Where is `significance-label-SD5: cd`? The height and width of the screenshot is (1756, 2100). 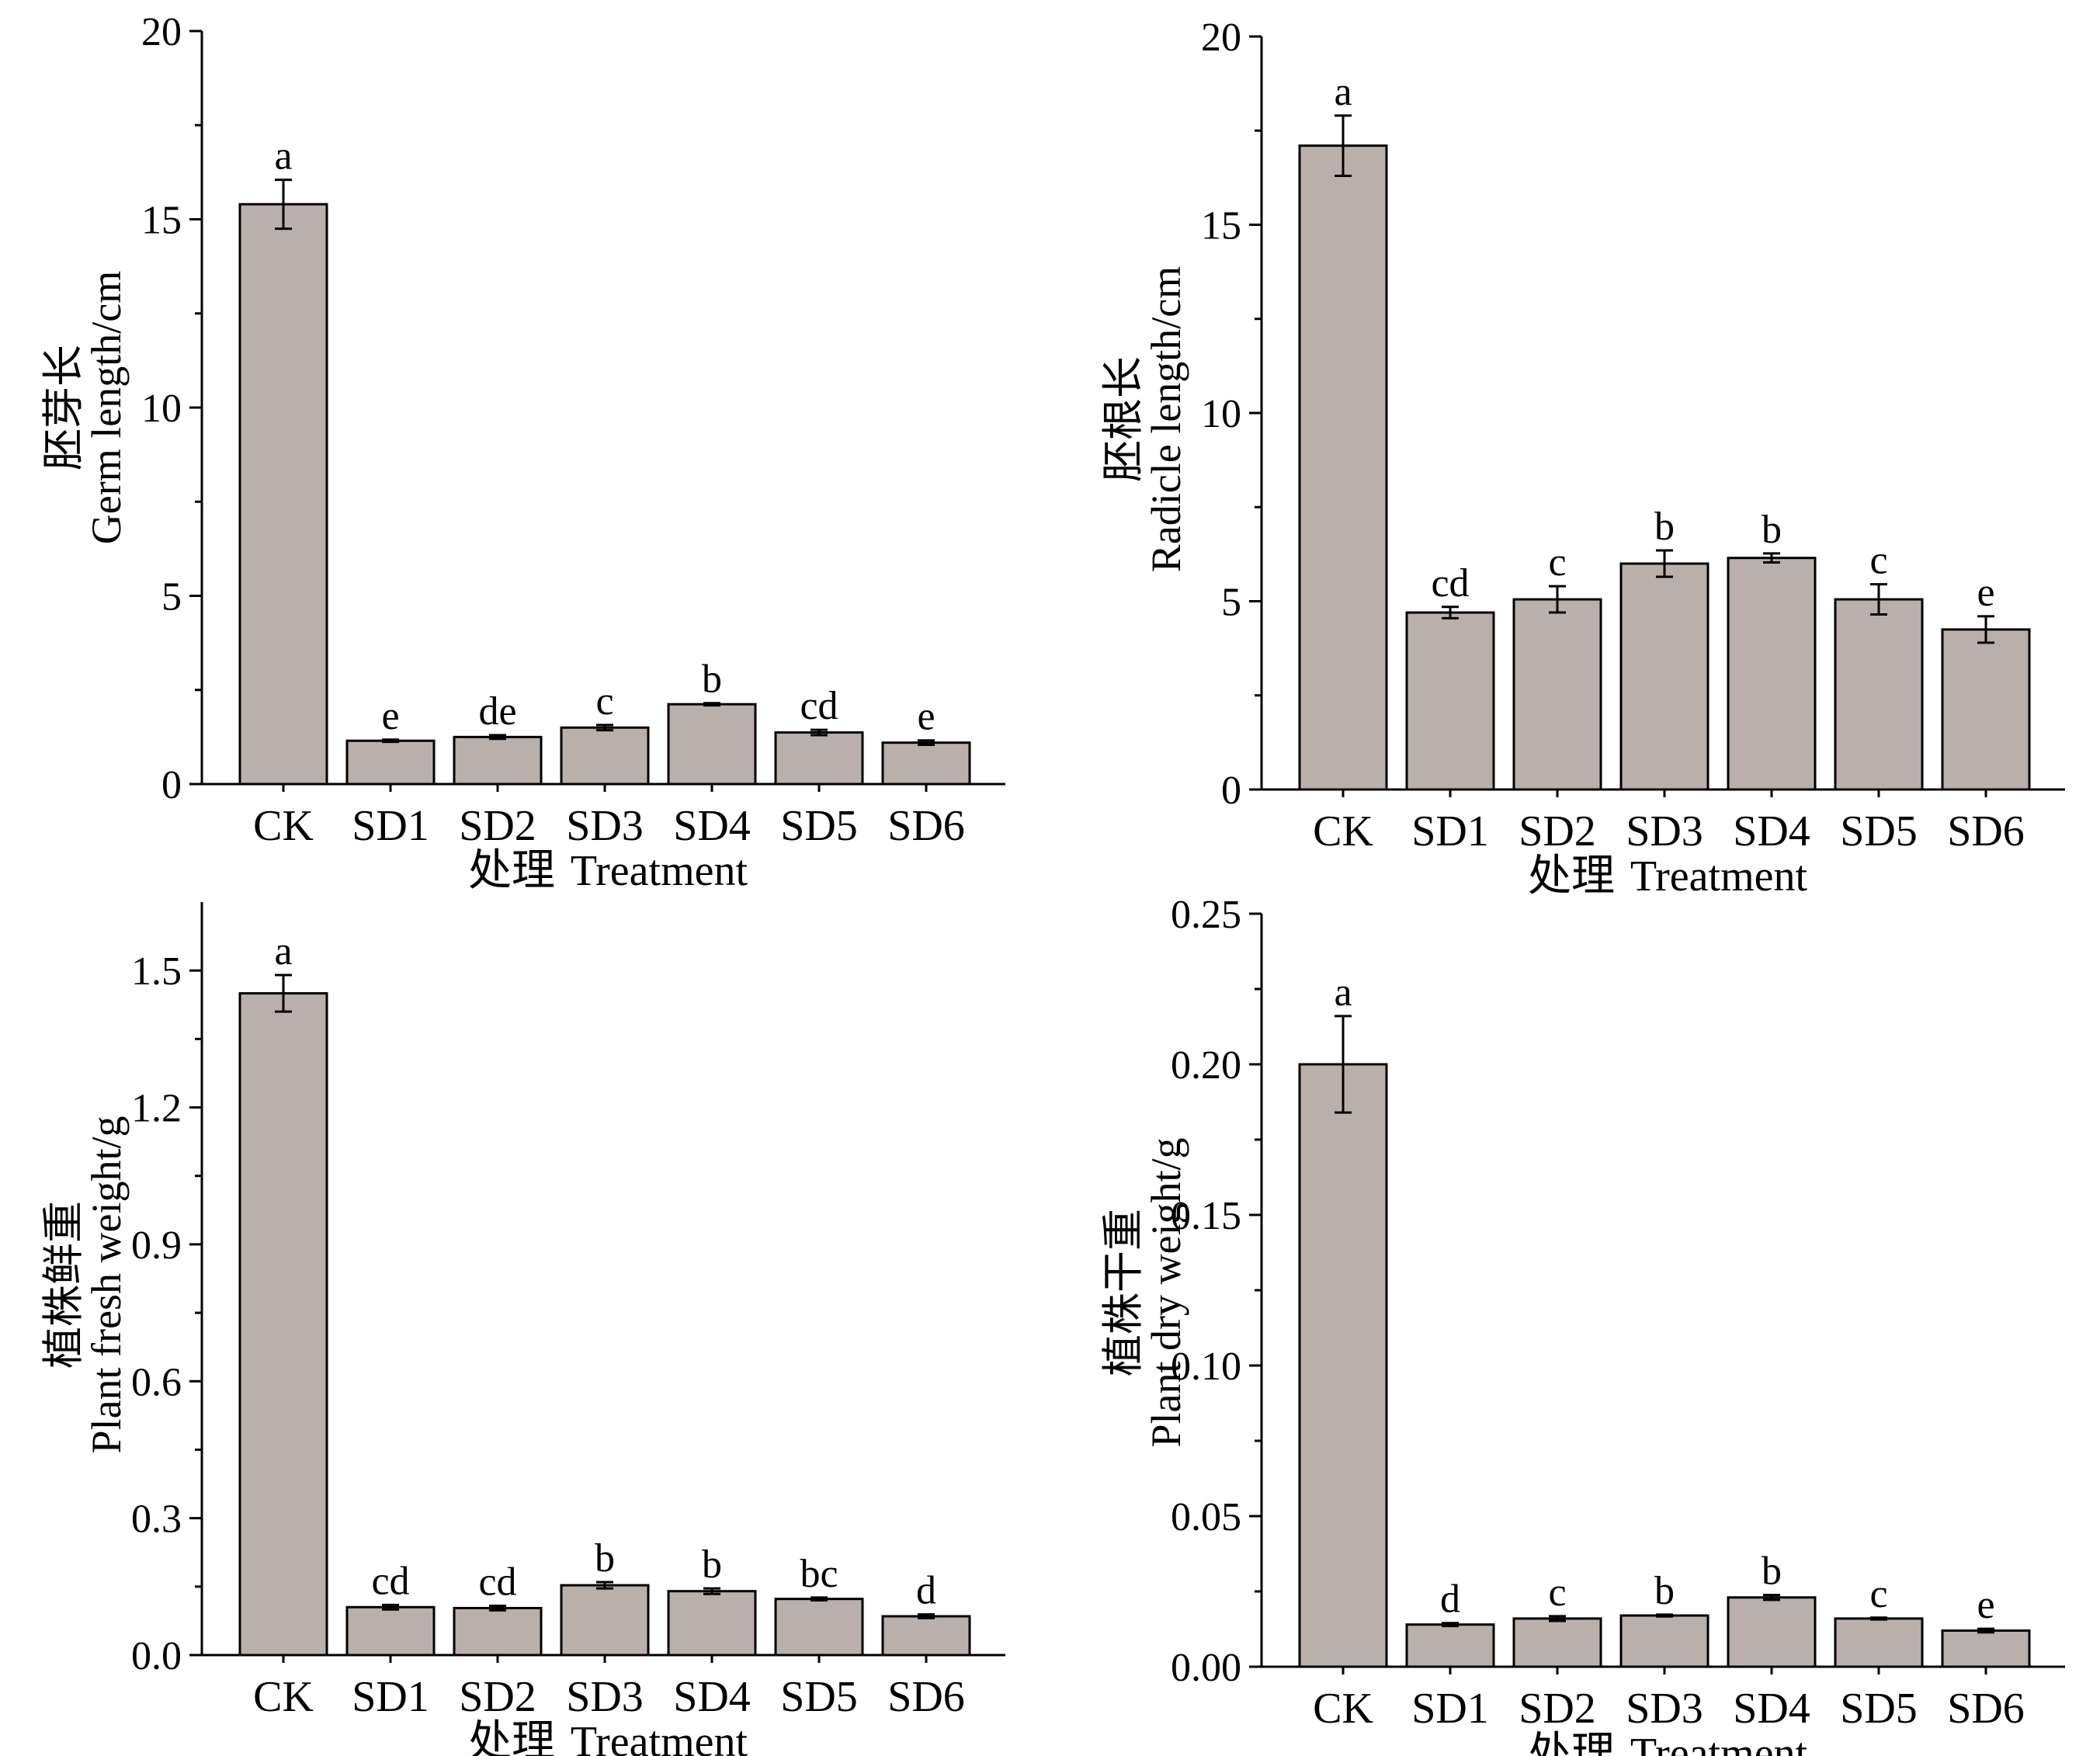 significance-label-SD5: cd is located at coordinates (819, 706).